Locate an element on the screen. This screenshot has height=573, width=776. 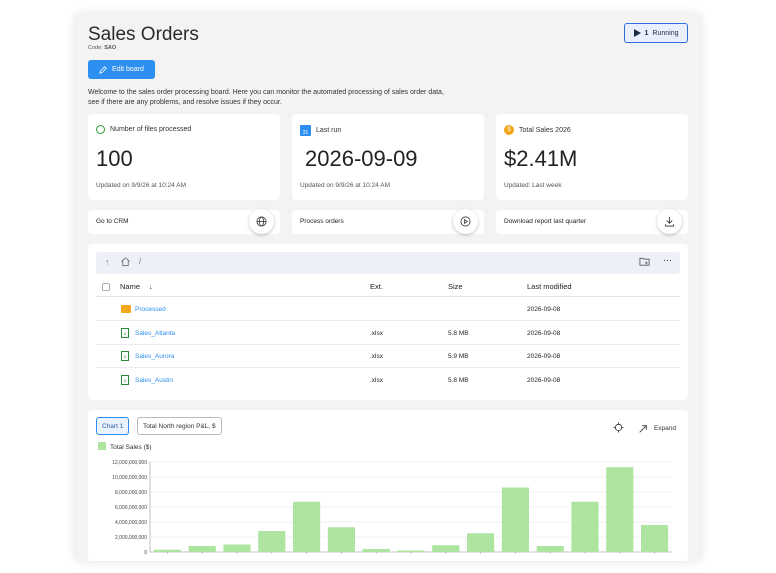
y-tick-label: 2,000,000,000 is located at coordinates (131, 538).